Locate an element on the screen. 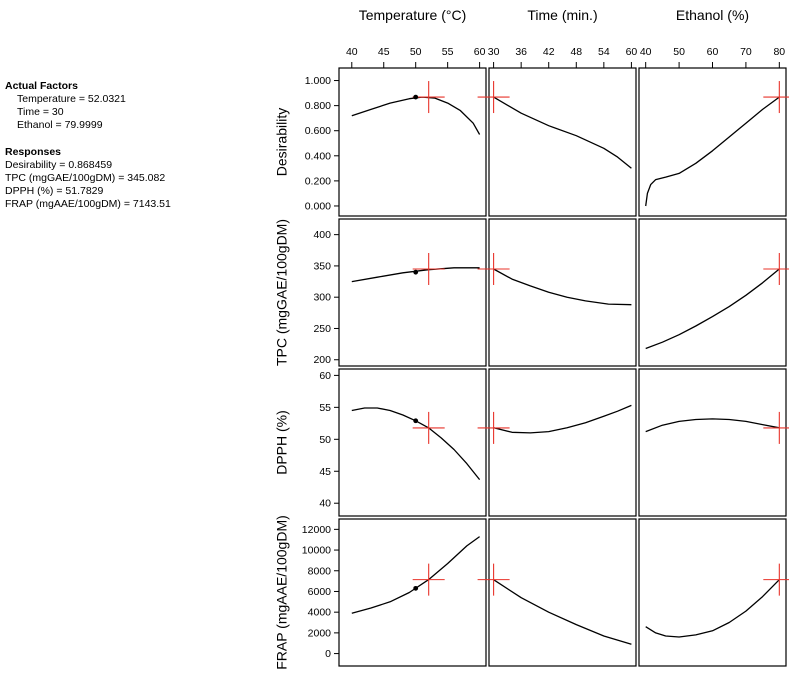  response-desirability-line: Desirability = 0.868459 is located at coordinates (59, 165).